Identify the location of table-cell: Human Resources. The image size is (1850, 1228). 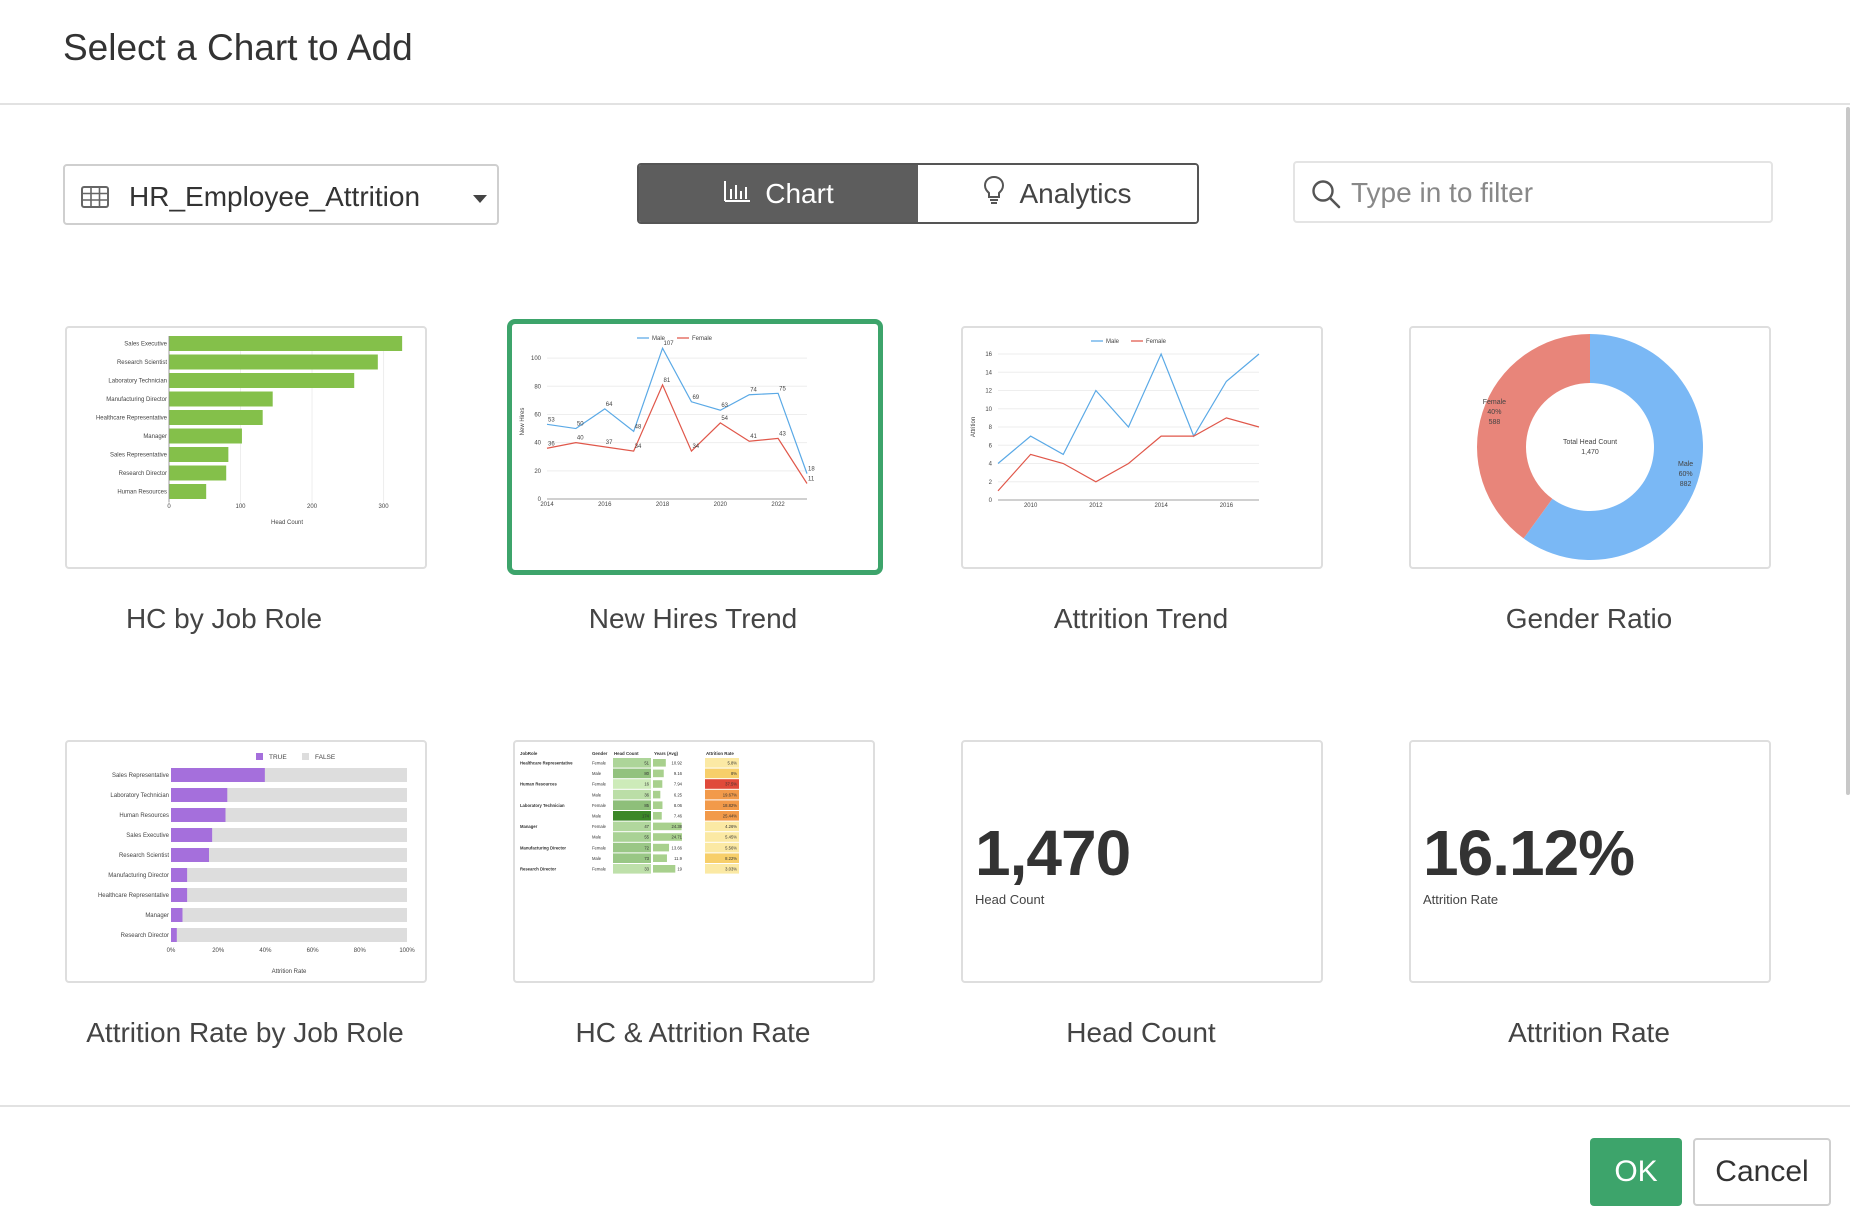
(538, 784).